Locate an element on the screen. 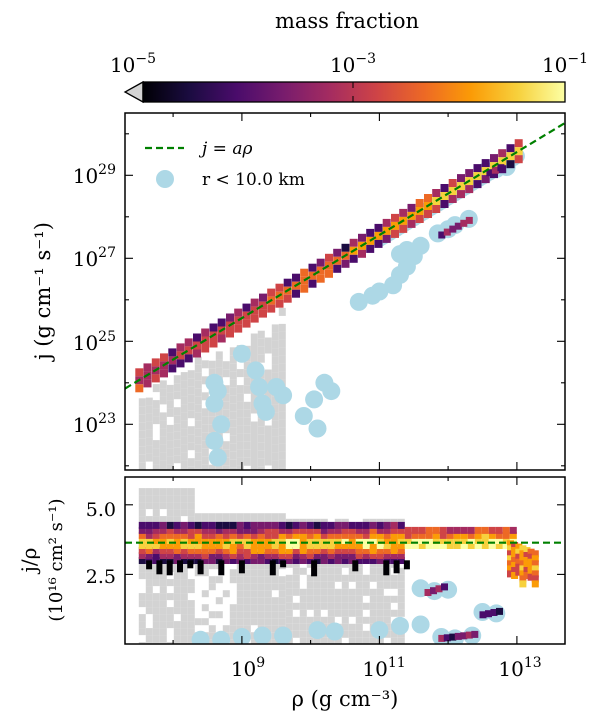 The height and width of the screenshot is (715, 592). colorbar: mass fraction 10−5 10−3 10−1 is located at coordinates (349, 55).